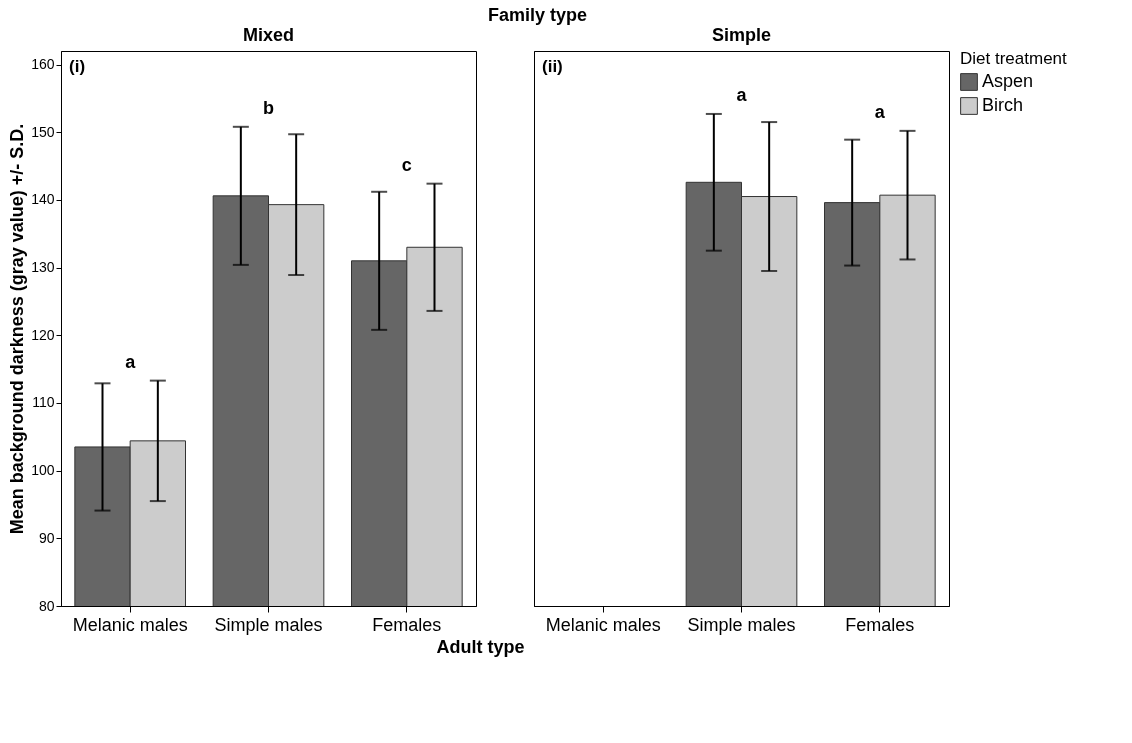 The width and height of the screenshot is (1132, 743). I want to click on x-axis-title: Adult type, so click(480, 646).